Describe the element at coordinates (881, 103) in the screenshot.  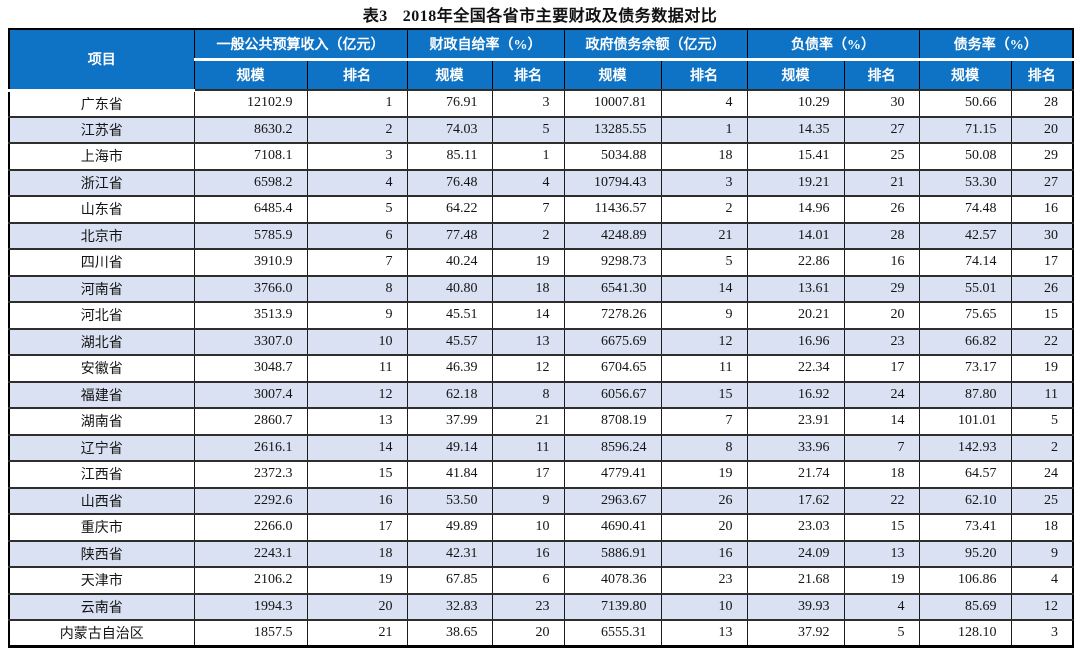
I see `rank-cell: 30` at that location.